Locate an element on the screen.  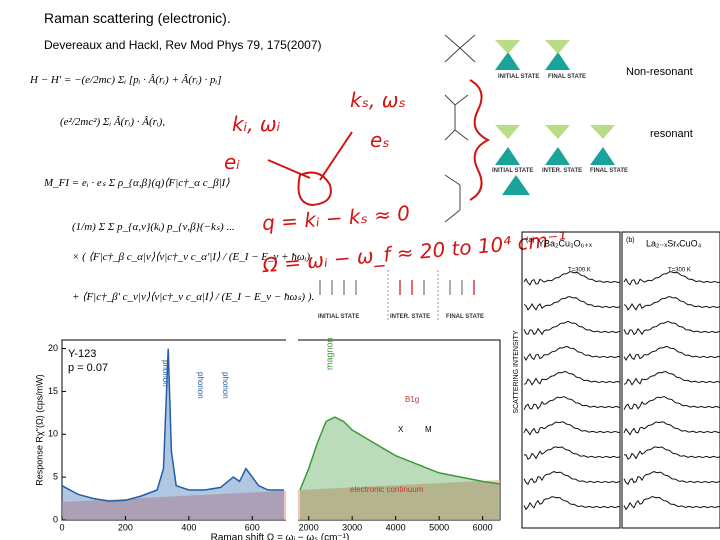
annotation: B1g is located at coordinates (412, 399).